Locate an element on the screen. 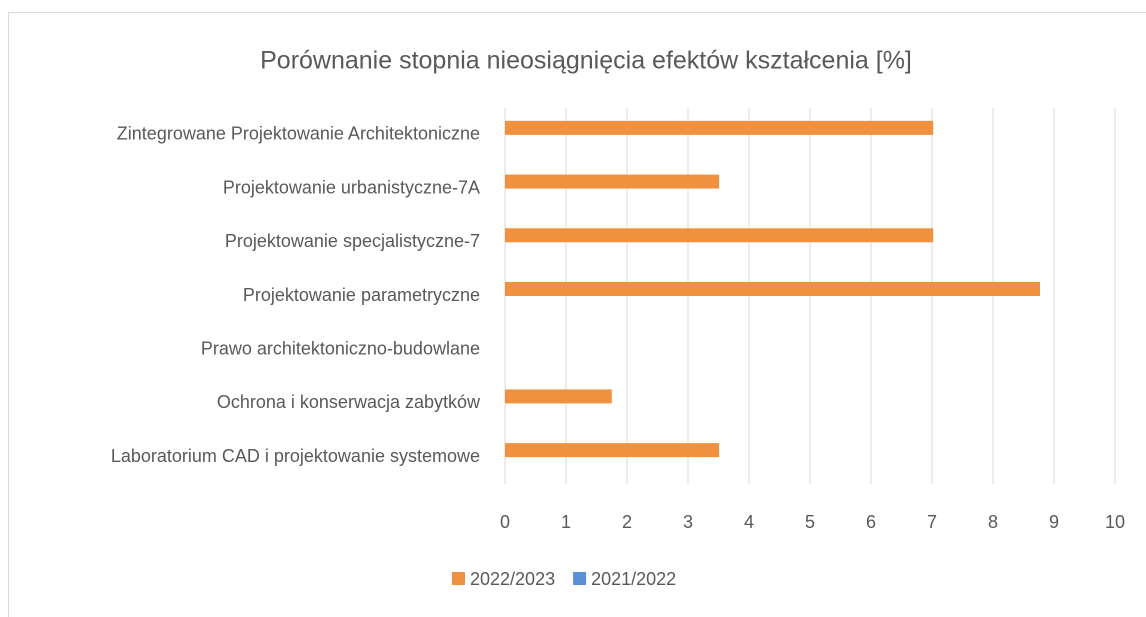 The height and width of the screenshot is (617, 1146). x-tick-label: 3 is located at coordinates (688, 522).